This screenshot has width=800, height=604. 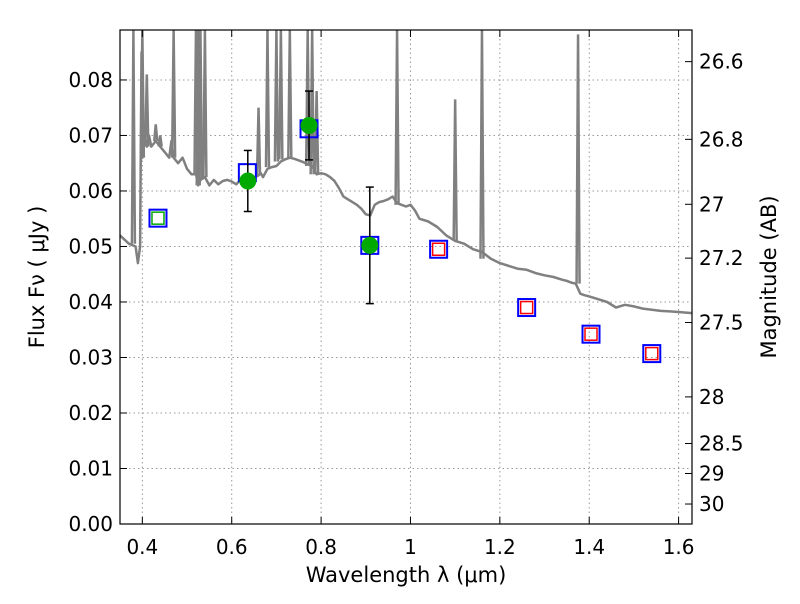 What do you see at coordinates (232, 547) in the screenshot?
I see `x-tick-label: 0.6` at bounding box center [232, 547].